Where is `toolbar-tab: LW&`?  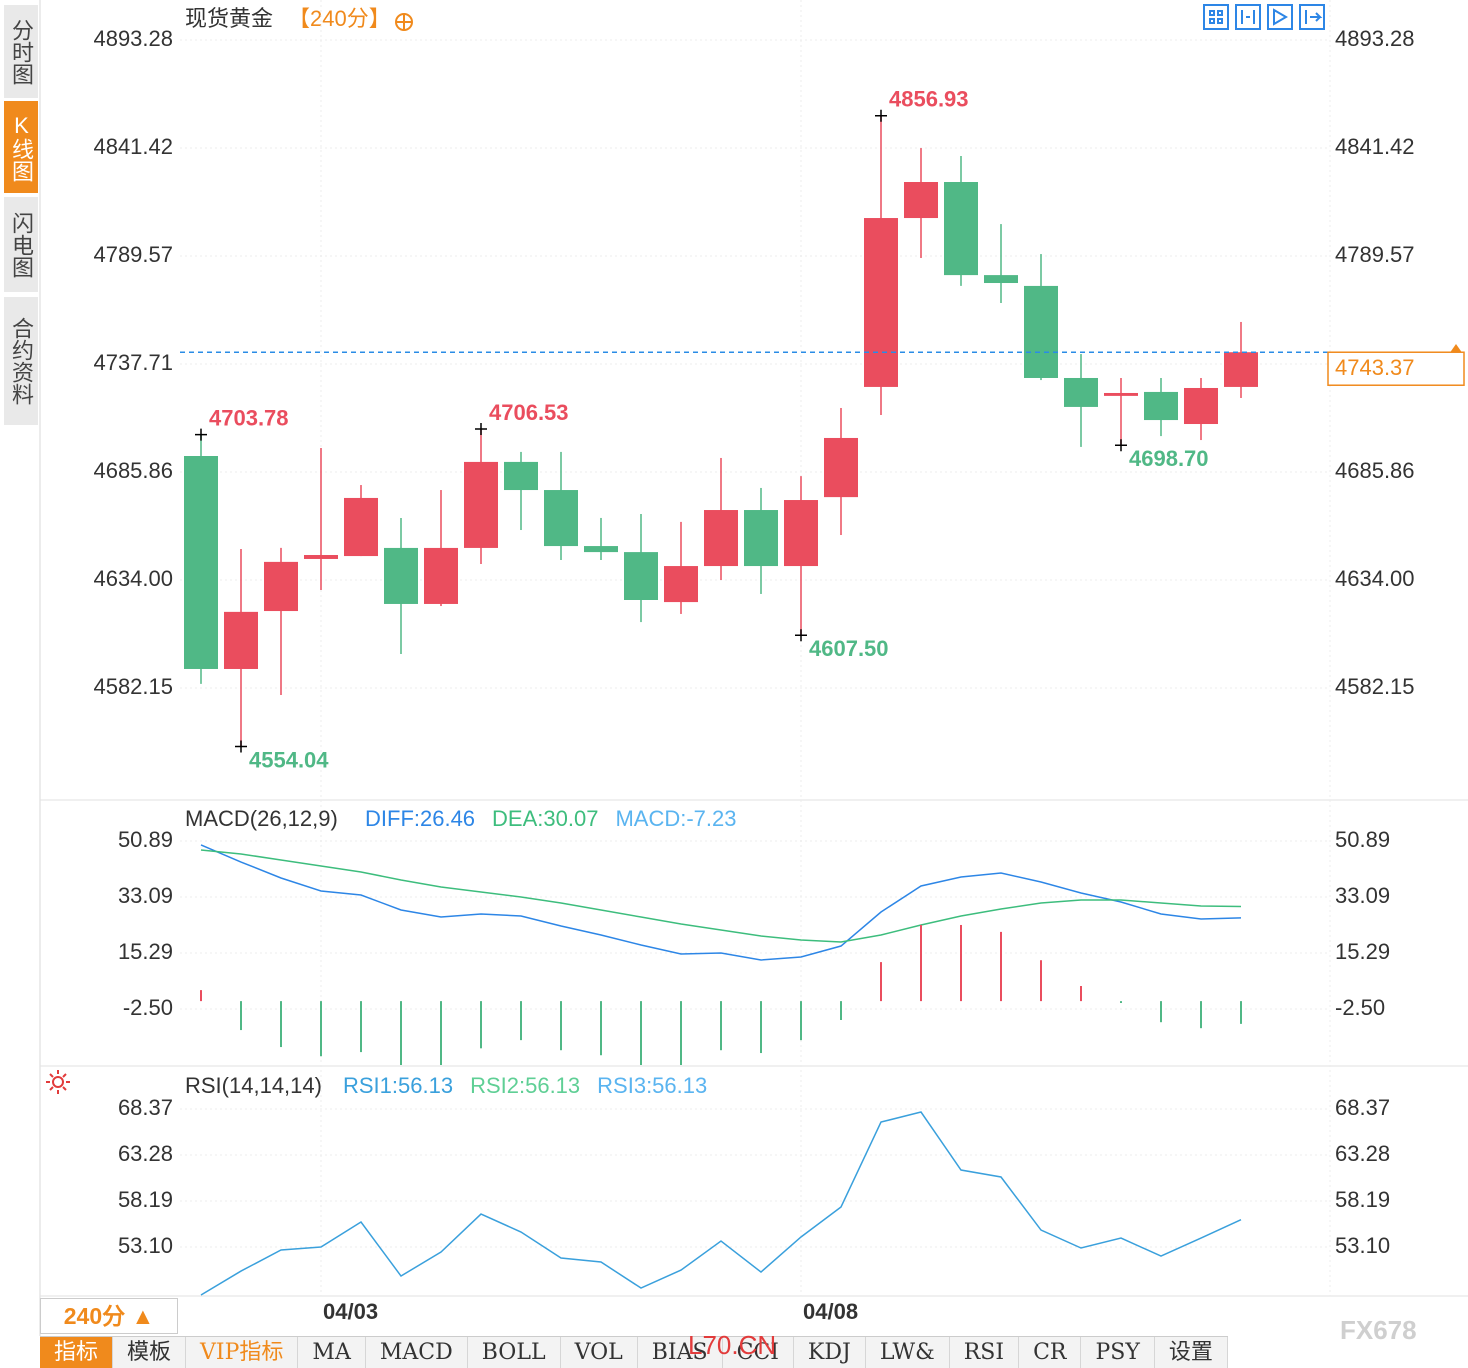
toolbar-tab: LW& is located at coordinates (908, 1352).